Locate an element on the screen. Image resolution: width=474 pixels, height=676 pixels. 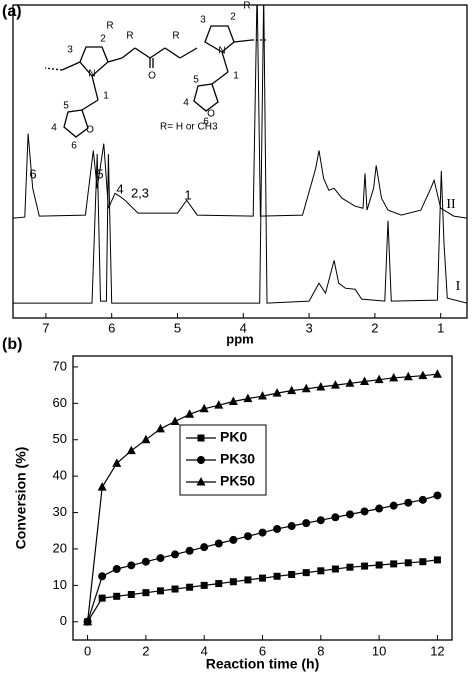
legend-label: PK0 is located at coordinates (233, 437).